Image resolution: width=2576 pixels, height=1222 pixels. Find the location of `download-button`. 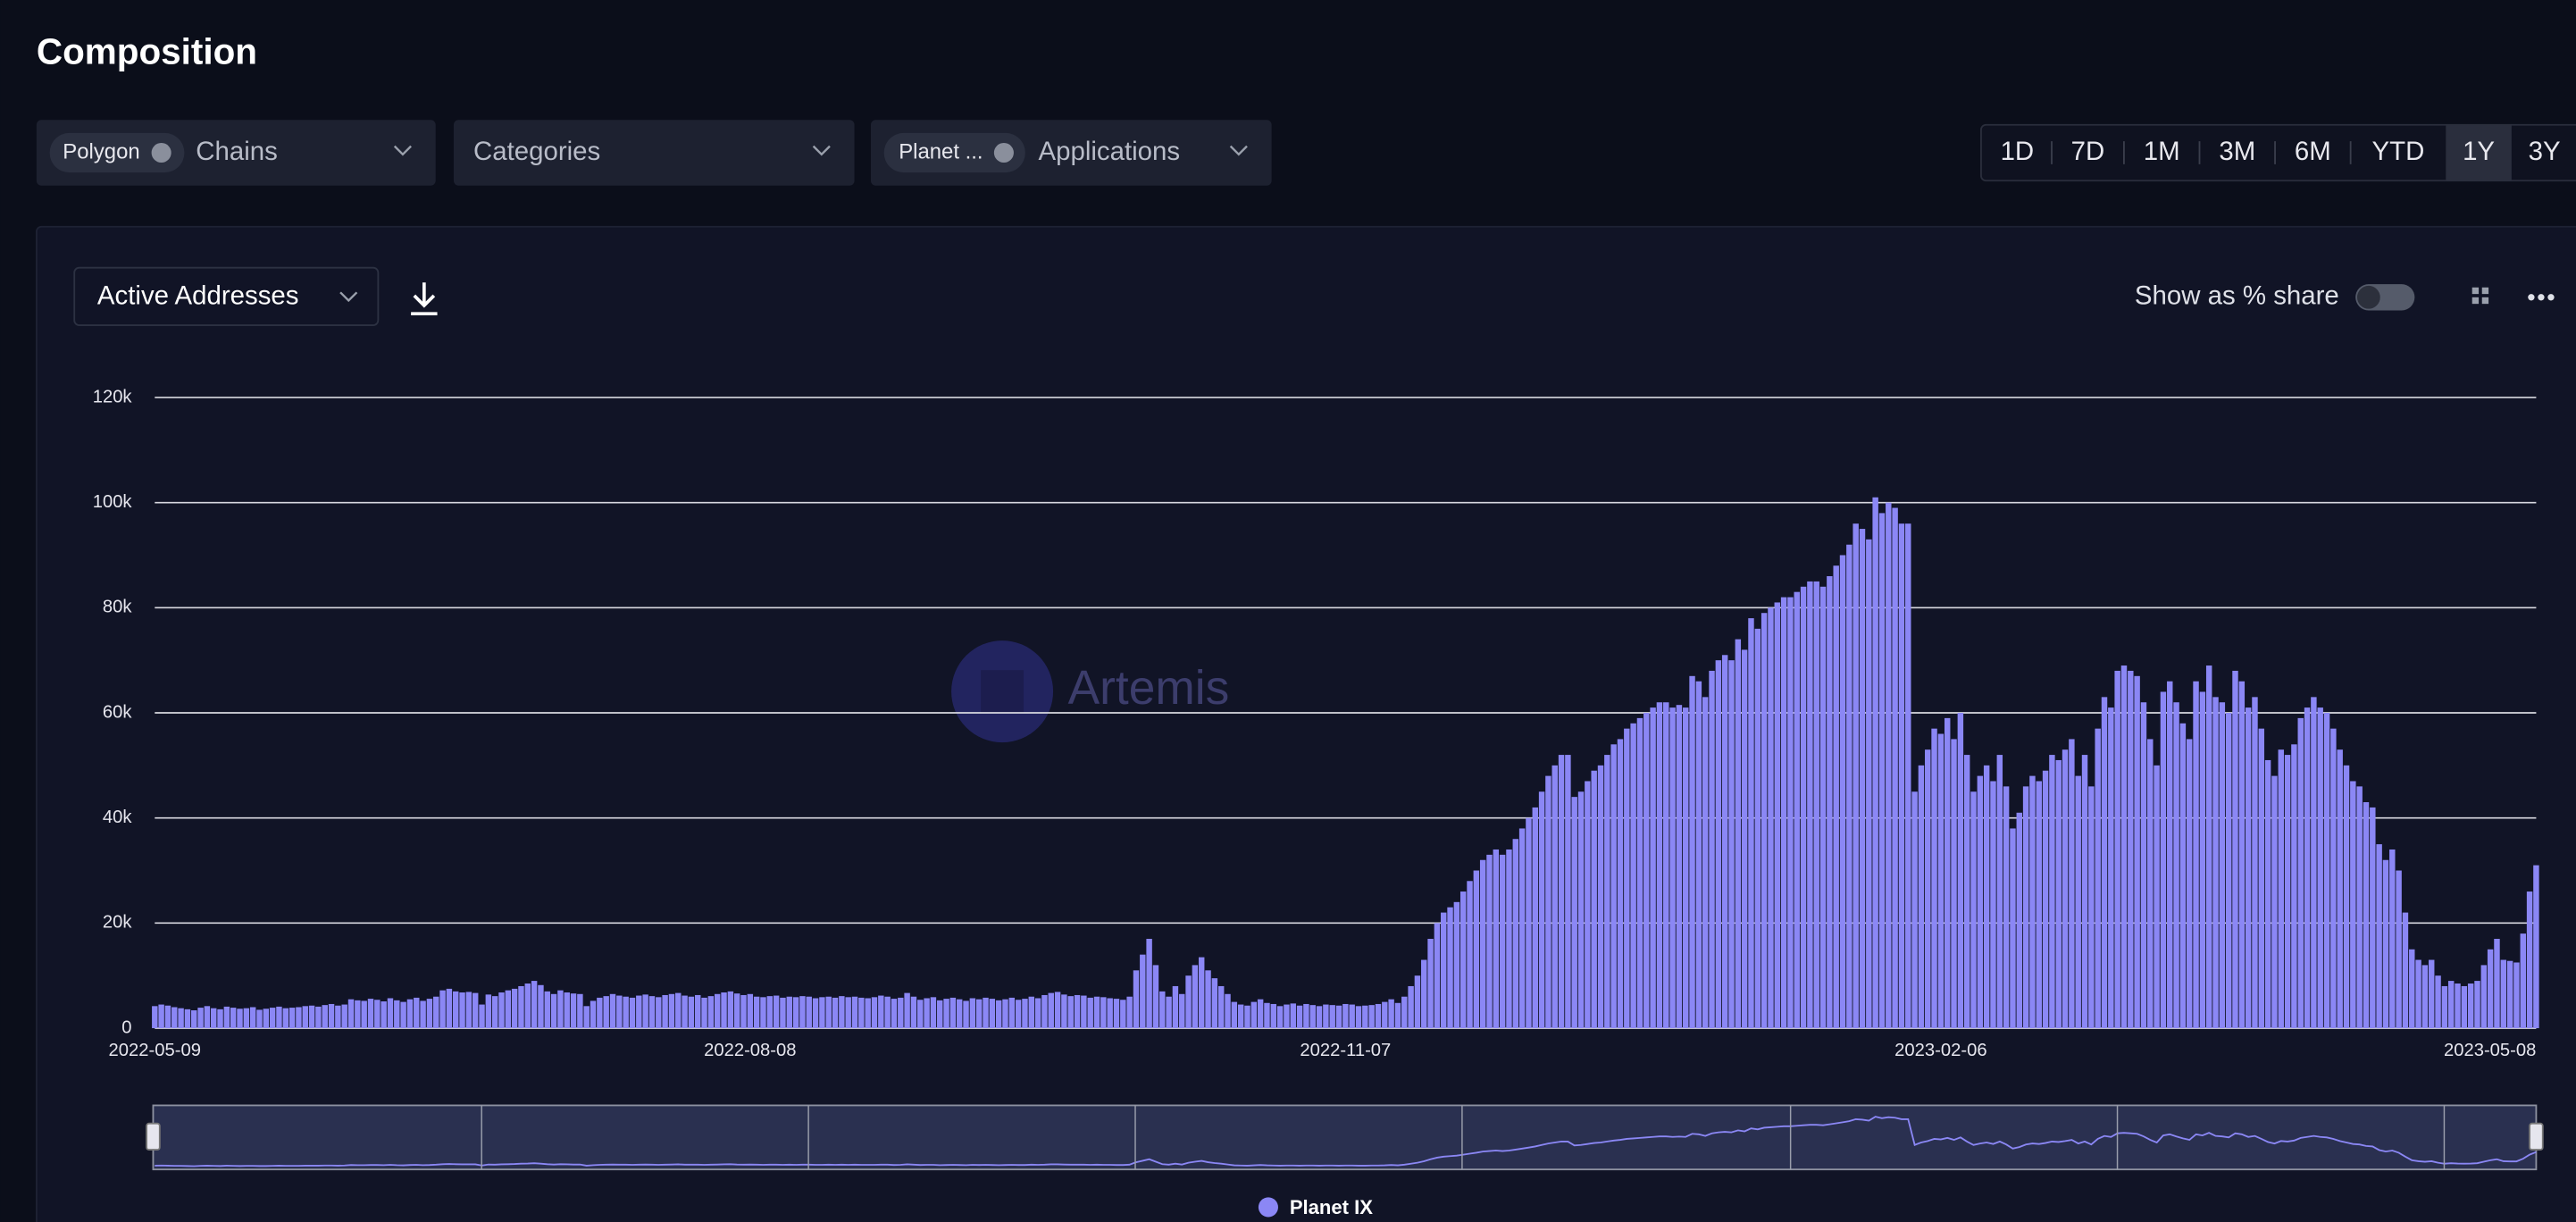

download-button is located at coordinates (425, 299).